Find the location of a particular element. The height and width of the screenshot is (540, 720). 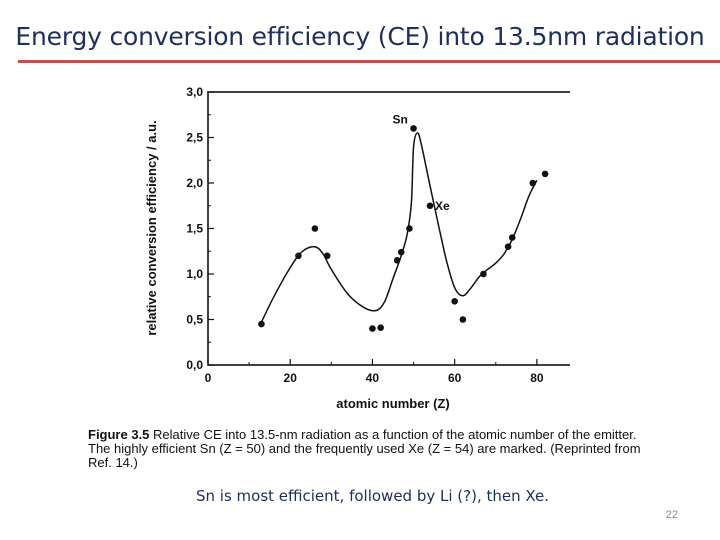

x-axis: 0 20 40 60 80 is located at coordinates (374, 372).